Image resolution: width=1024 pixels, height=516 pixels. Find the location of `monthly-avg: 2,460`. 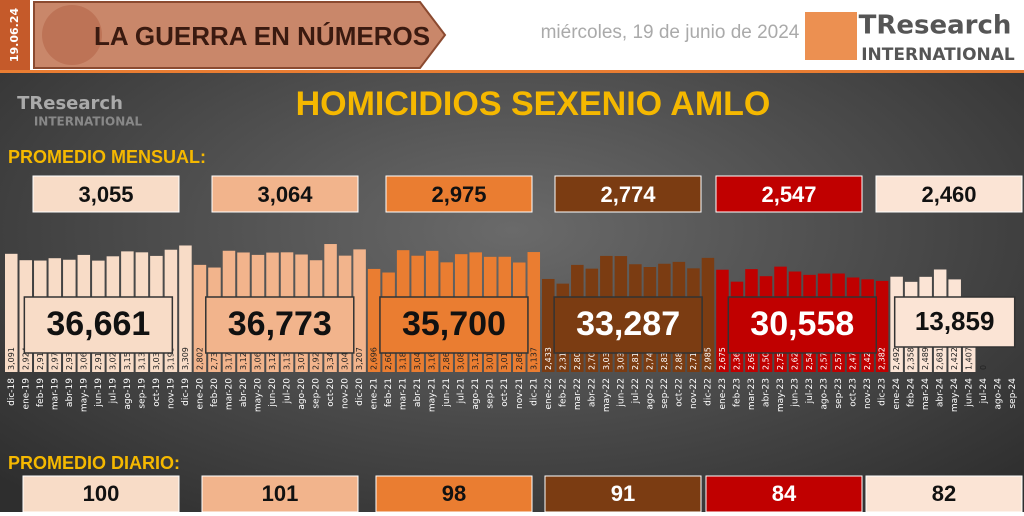

monthly-avg: 2,460 is located at coordinates (948, 194).